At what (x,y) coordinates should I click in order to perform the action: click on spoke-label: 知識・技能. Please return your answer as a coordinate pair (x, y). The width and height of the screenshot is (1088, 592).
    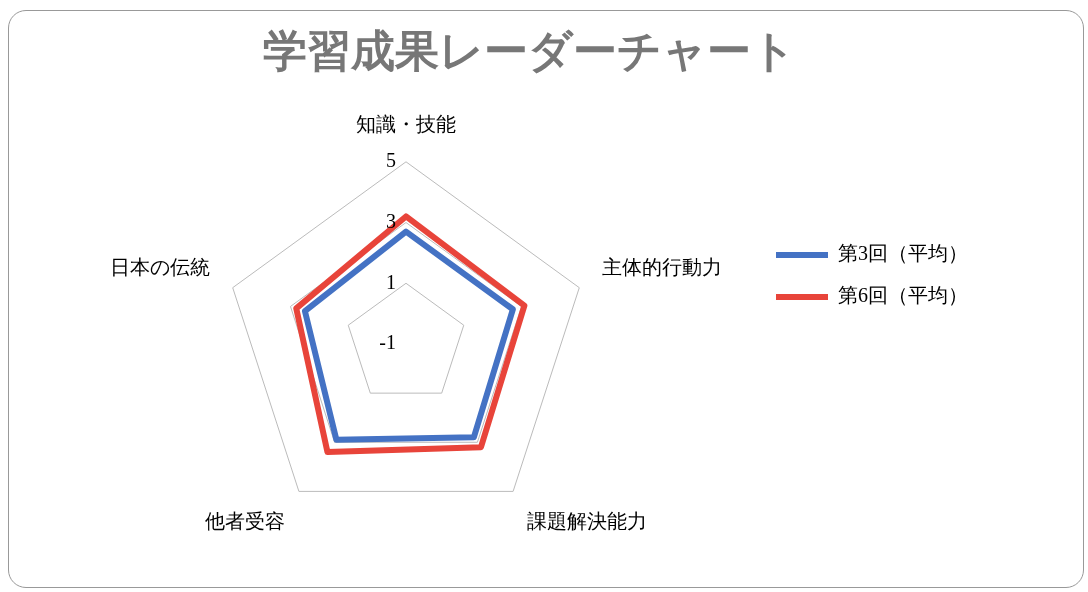
    Looking at the image, I should click on (406, 124).